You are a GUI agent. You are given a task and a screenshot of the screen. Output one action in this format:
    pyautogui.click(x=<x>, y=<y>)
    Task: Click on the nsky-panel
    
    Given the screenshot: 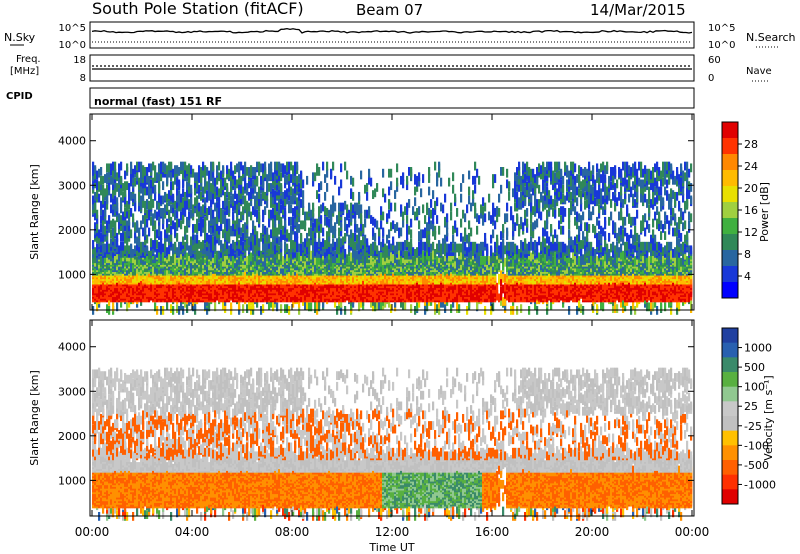 What is the action you would take?
    pyautogui.click(x=392, y=35)
    